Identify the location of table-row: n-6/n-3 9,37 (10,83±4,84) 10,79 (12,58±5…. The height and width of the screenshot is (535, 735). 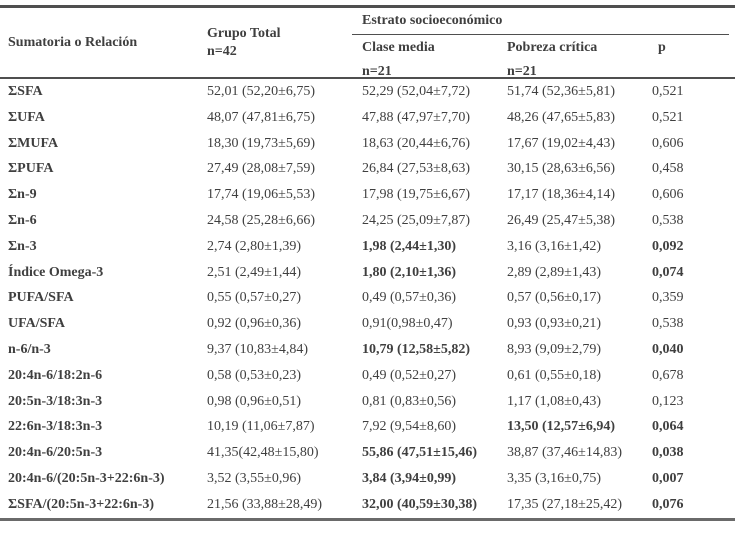
(367, 350).